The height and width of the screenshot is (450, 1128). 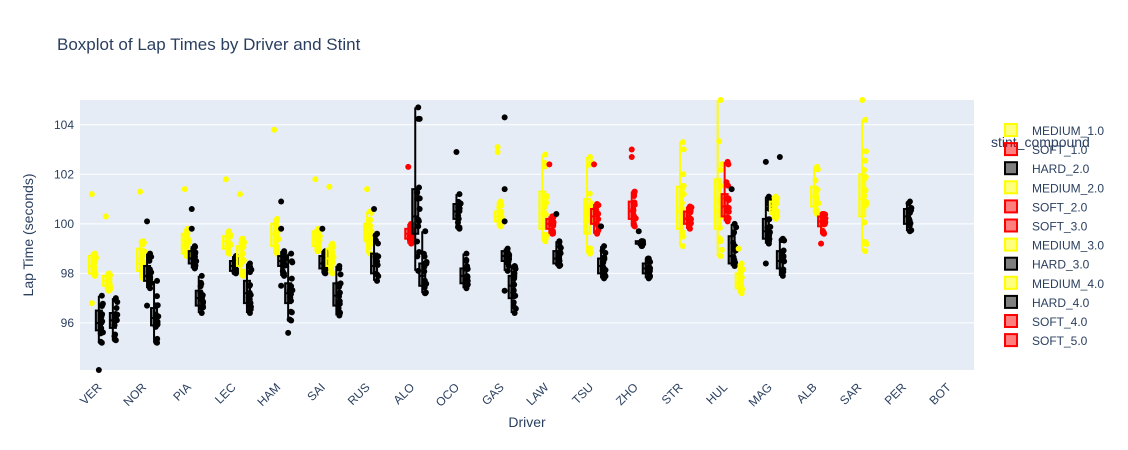 I want to click on legend-item: MEDIUM_2.0, so click(x=1054, y=187).